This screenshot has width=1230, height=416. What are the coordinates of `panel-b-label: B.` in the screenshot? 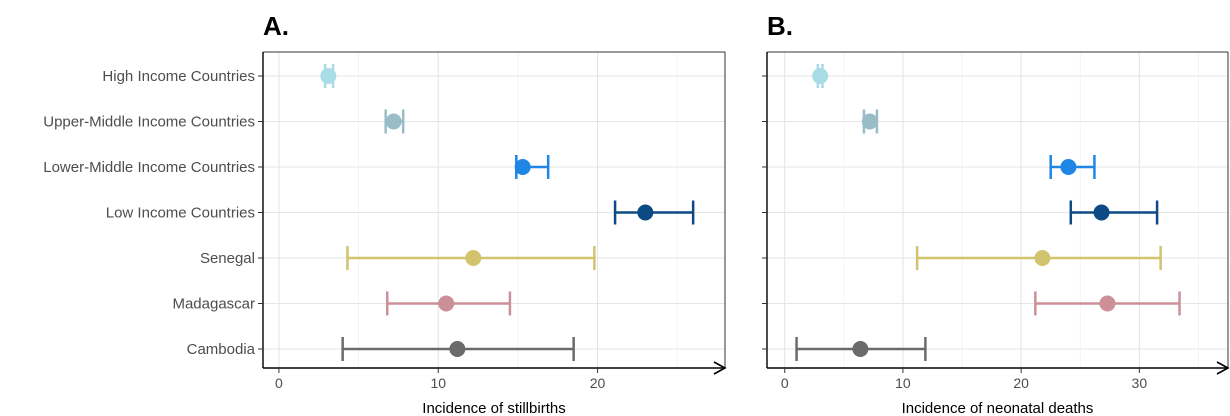 It's located at (780, 26).